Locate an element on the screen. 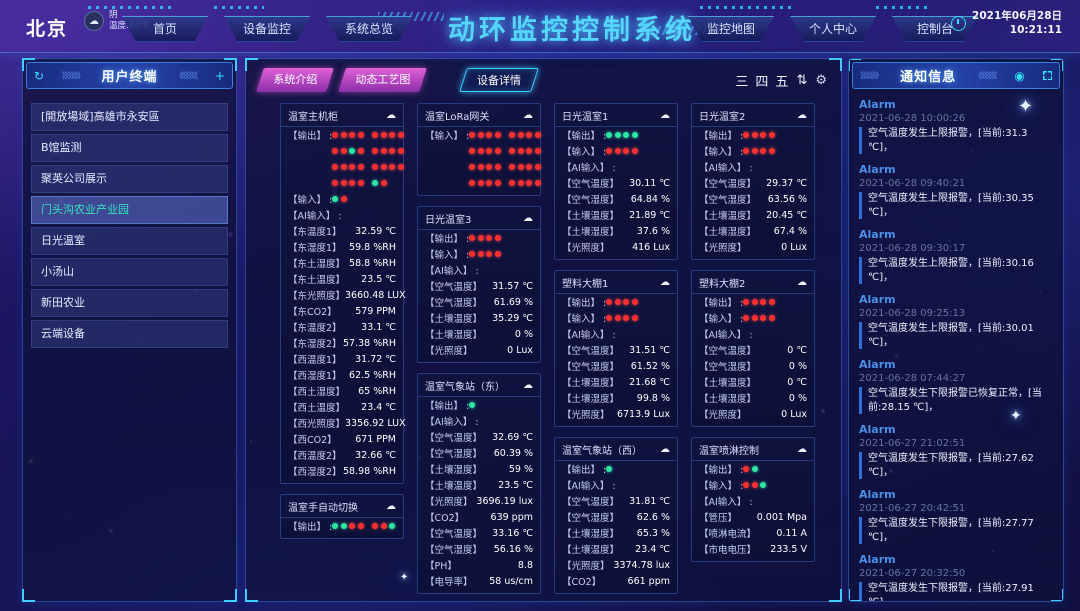  main-tab: 系统介绍 is located at coordinates (295, 80).